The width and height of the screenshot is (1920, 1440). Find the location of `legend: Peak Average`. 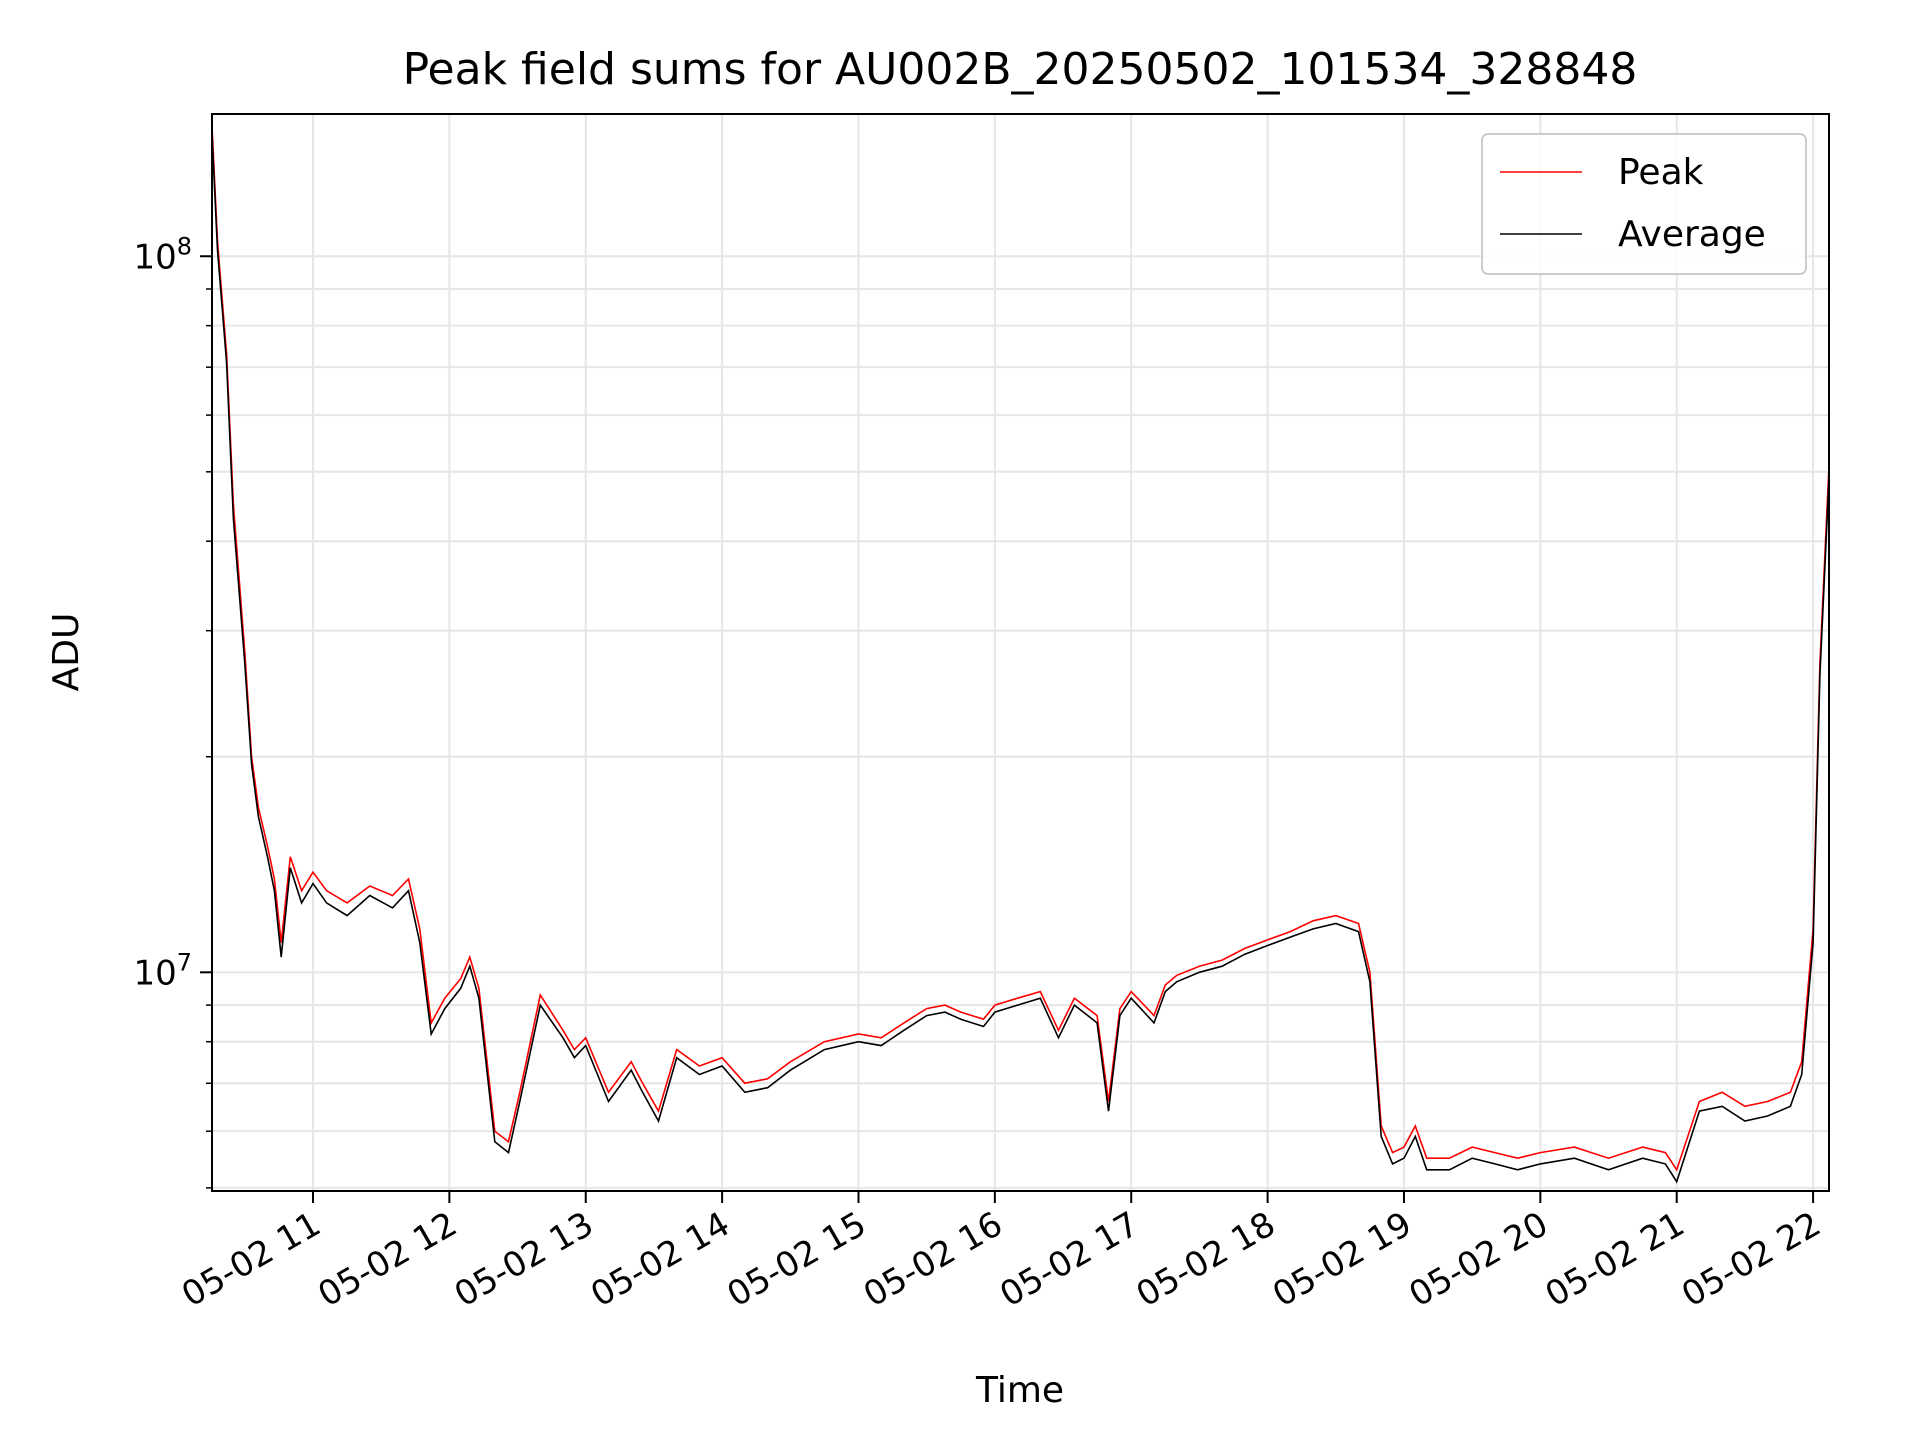

legend: Peak Average is located at coordinates (1644, 204).